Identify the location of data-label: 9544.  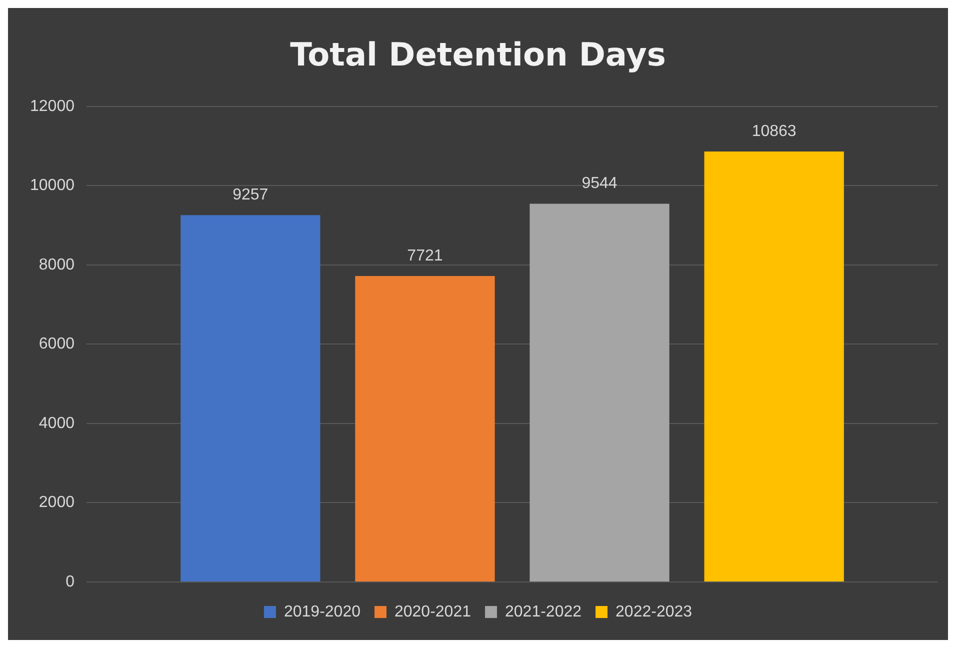
(600, 183).